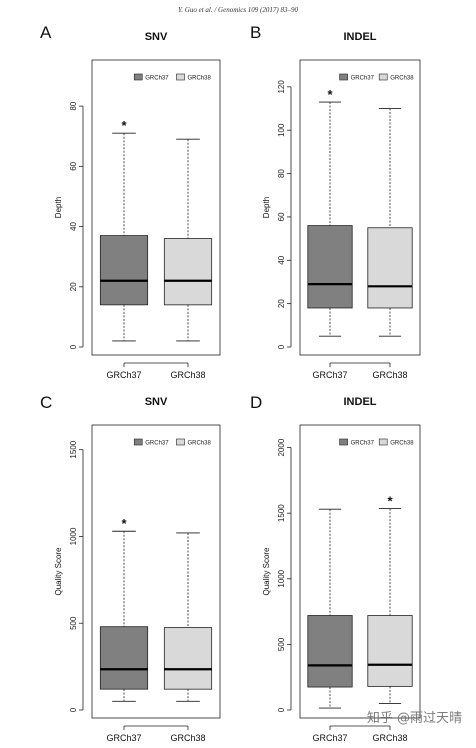  Describe the element at coordinates (281, 447) in the screenshot. I see `chart4-y-tick-label: 2000` at that location.